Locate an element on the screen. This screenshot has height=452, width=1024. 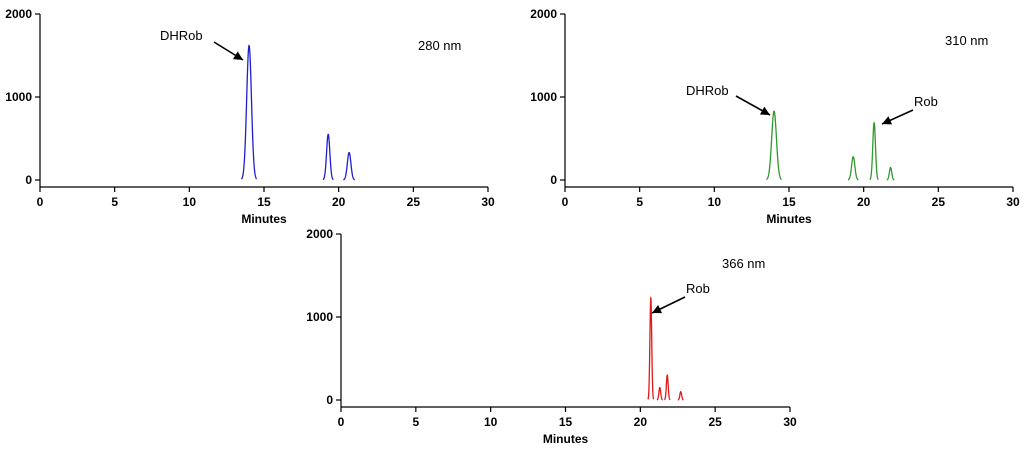
wavelength-label: 310 nm is located at coordinates (966, 40).